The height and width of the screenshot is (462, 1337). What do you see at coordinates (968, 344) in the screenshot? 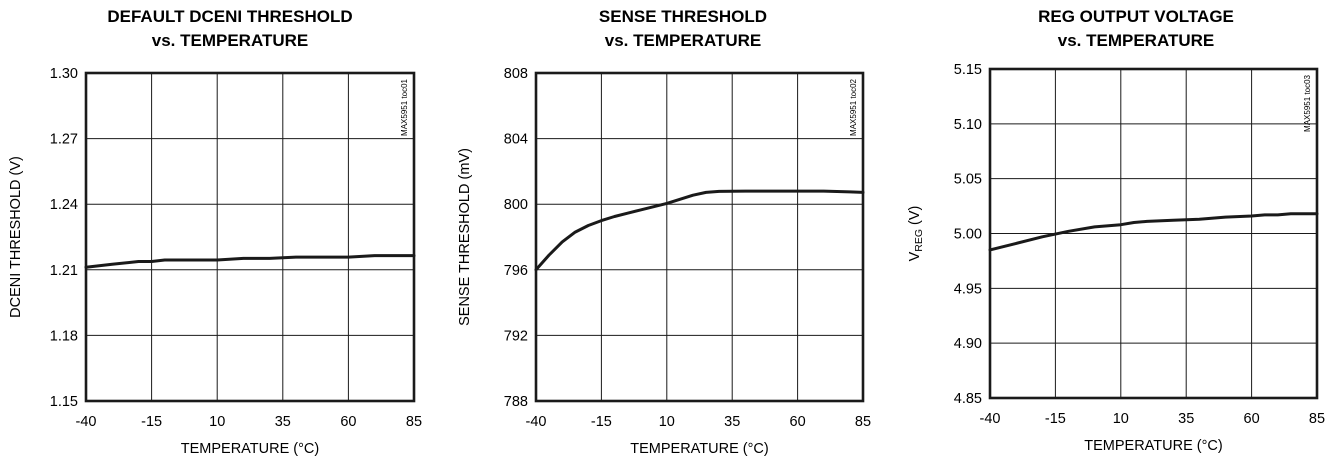
I see `y-tick-label: 4.90` at bounding box center [968, 344].